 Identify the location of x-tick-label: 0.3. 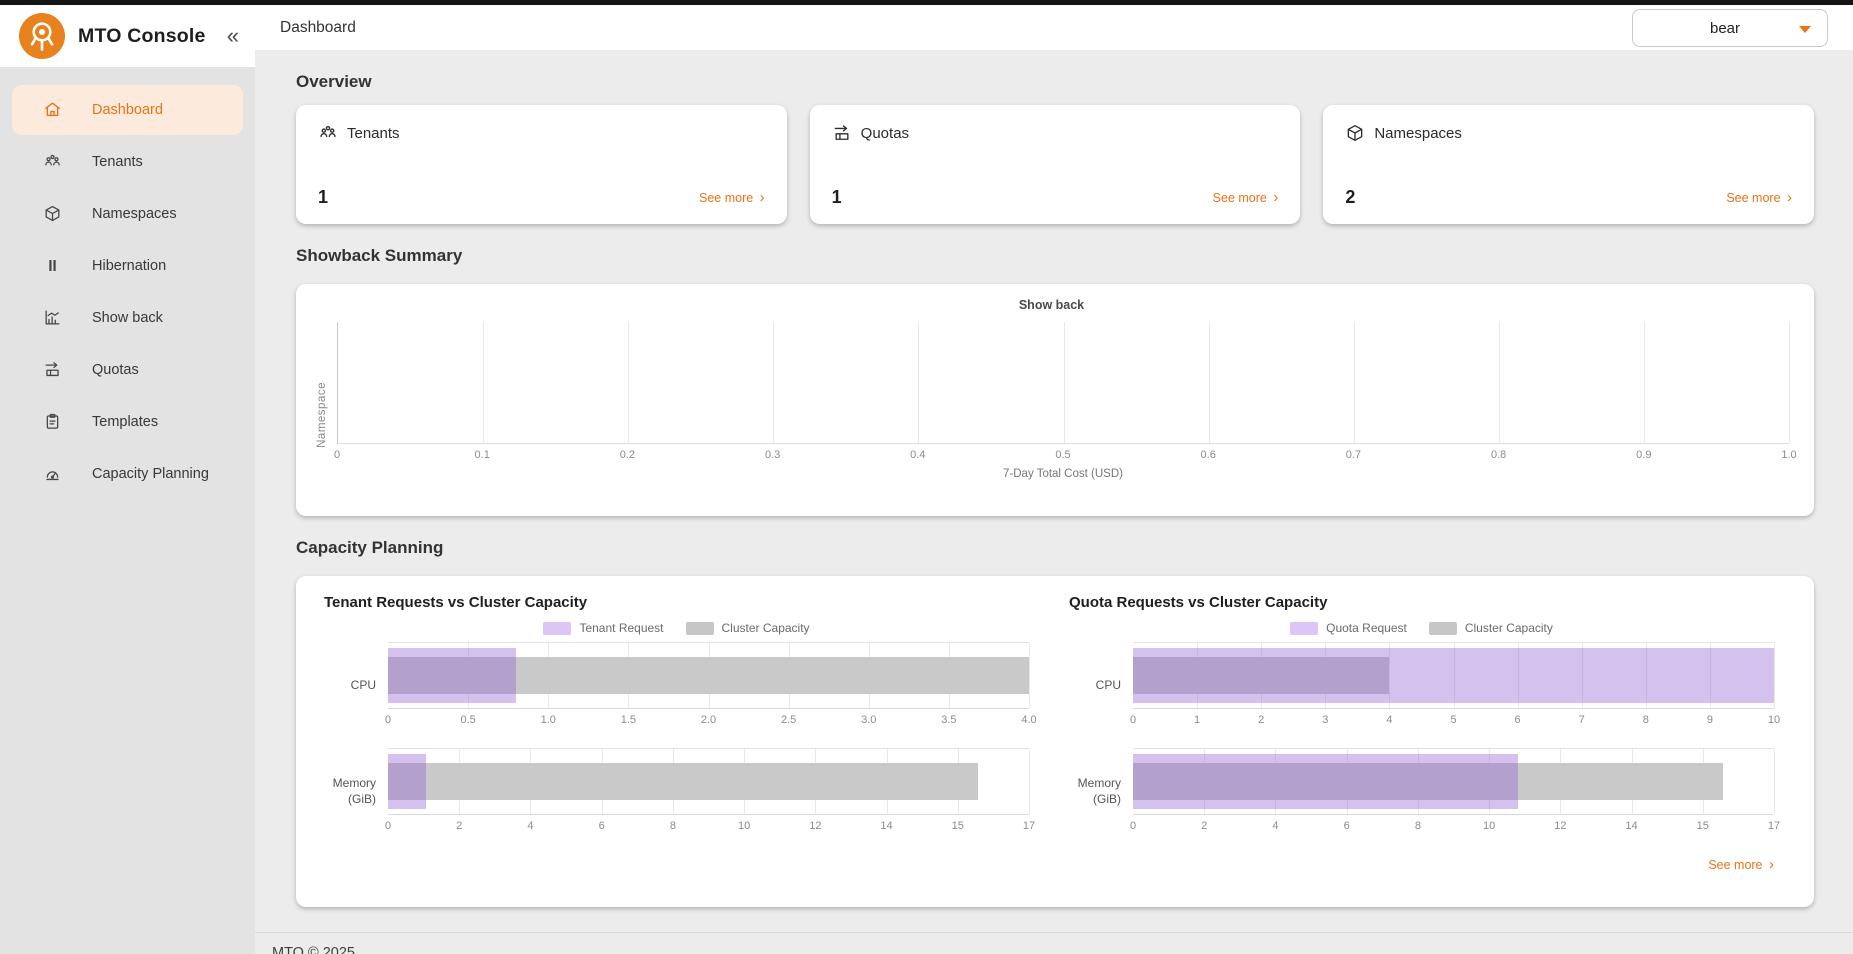
(772, 455).